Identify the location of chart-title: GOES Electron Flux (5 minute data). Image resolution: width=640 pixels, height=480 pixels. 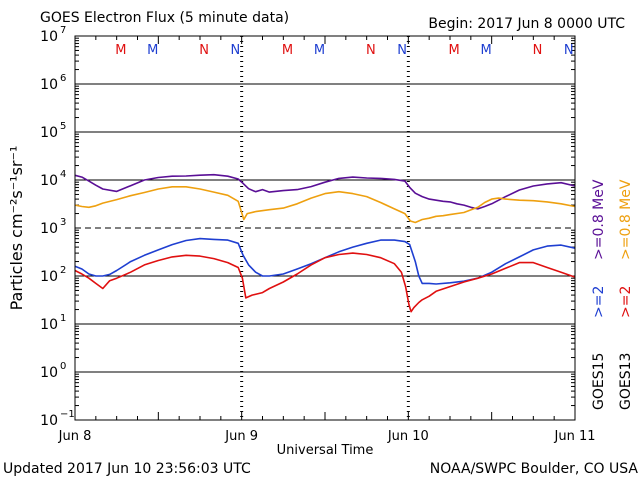
(165, 18).